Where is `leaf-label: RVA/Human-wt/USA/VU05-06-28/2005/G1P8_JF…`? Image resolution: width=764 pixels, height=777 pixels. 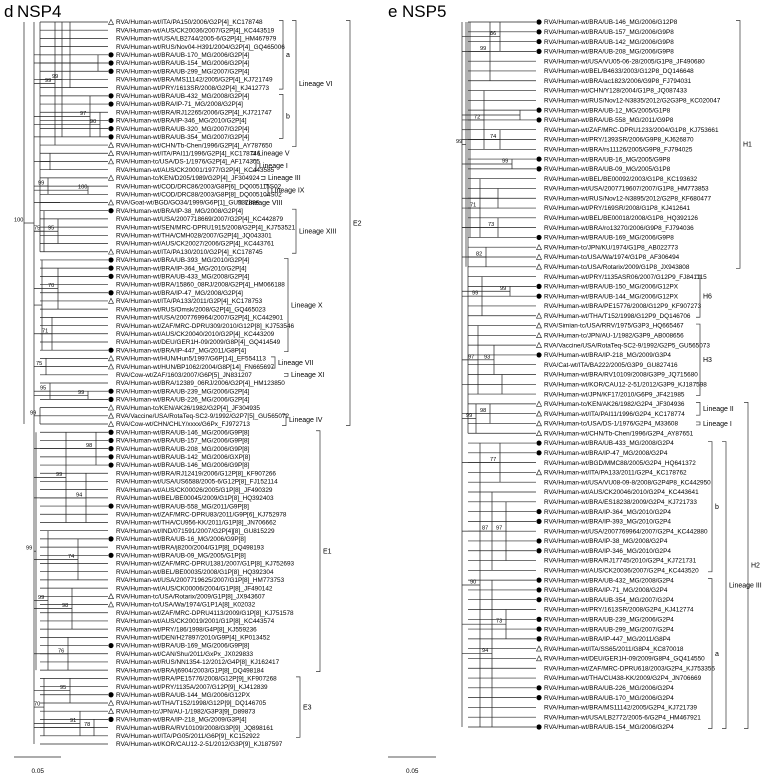 leaf-label: RVA/Human-wt/USA/VU05-06-28/2005/G1P8_JF… is located at coordinates (624, 61).